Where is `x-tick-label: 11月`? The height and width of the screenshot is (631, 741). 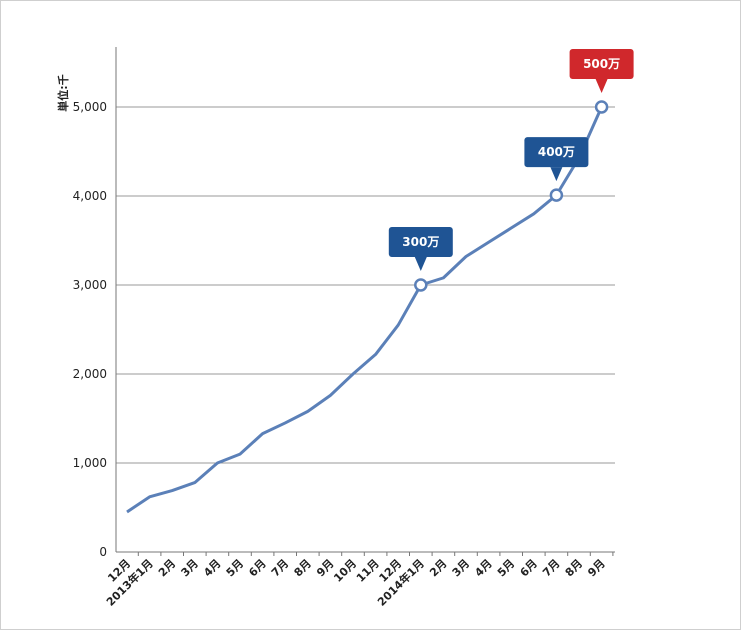
x-tick-label: 11月 is located at coordinates (368, 571).